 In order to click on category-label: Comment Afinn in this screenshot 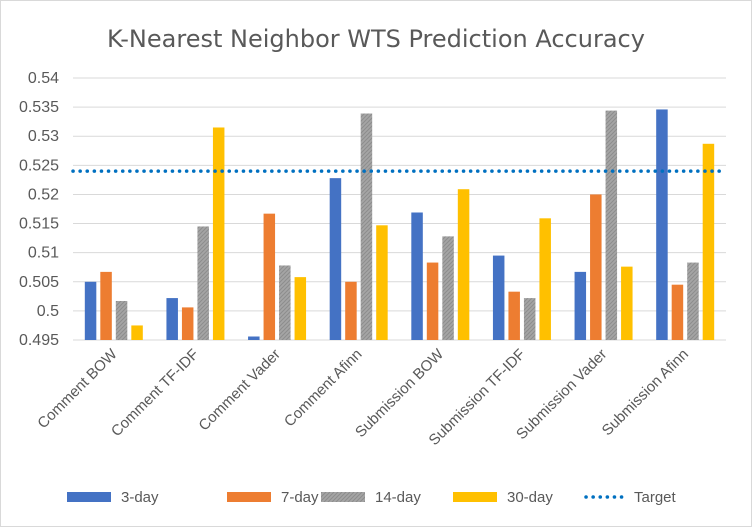, I will do `click(323, 388)`.